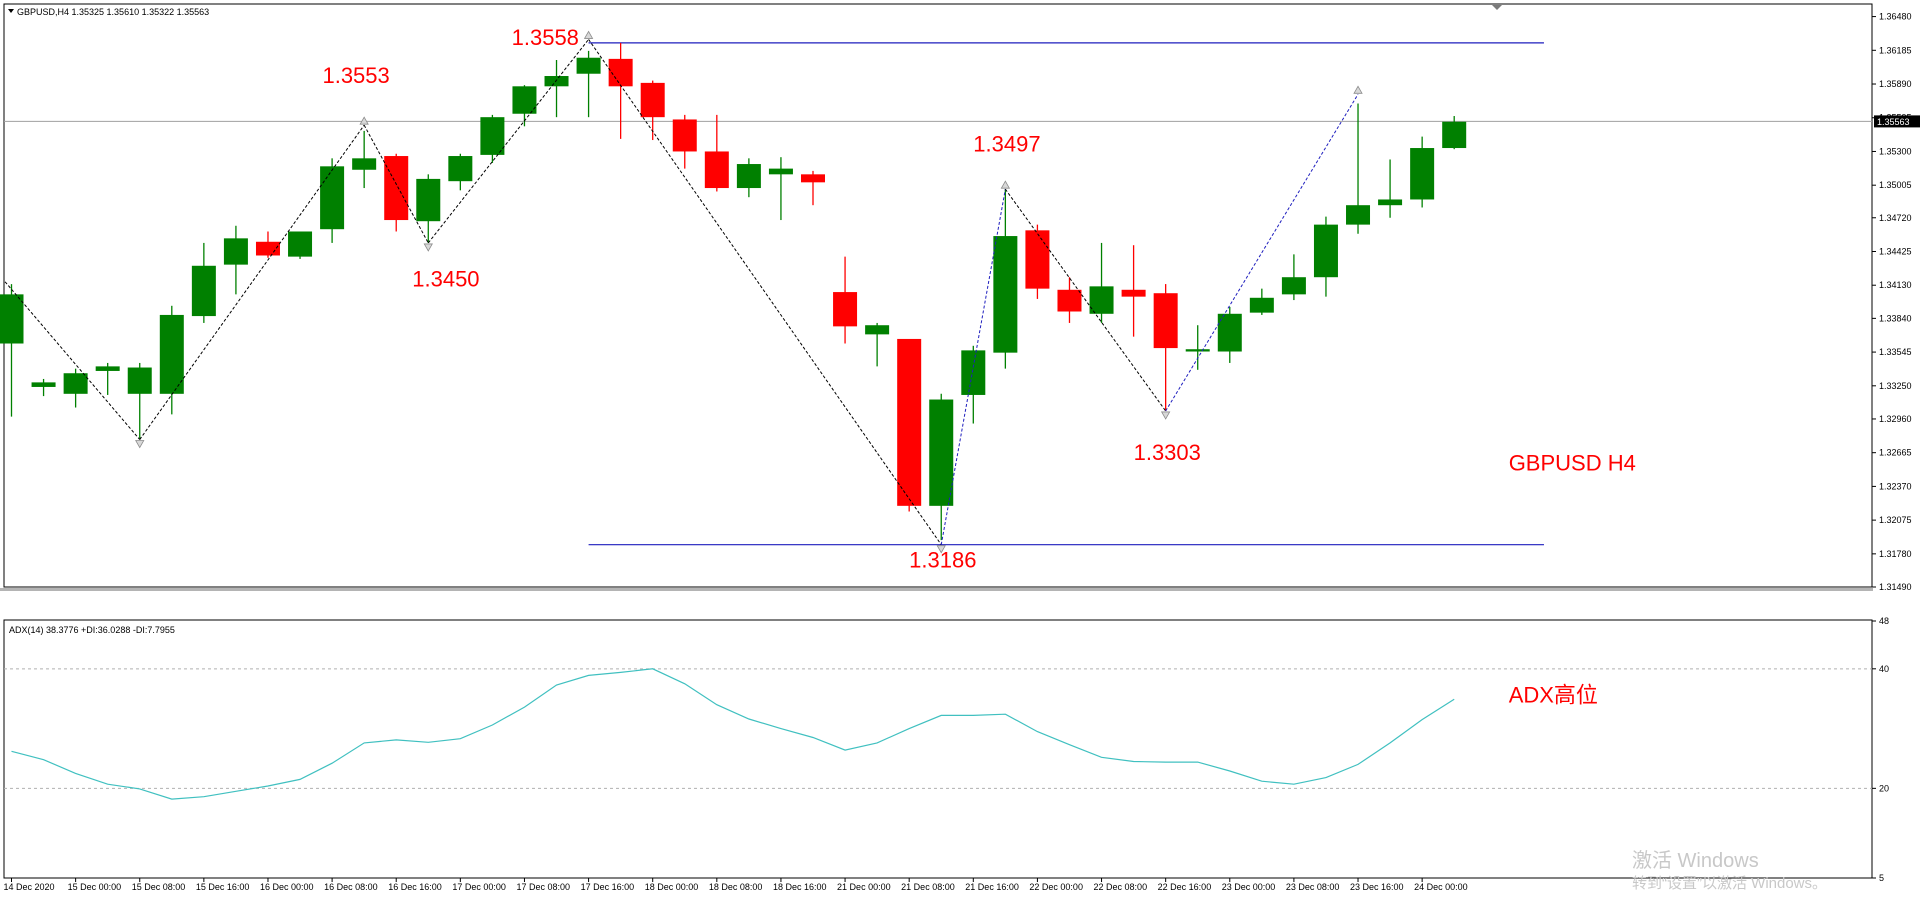  I want to click on watermark-line1: 激活 Windows, so click(1695, 860).